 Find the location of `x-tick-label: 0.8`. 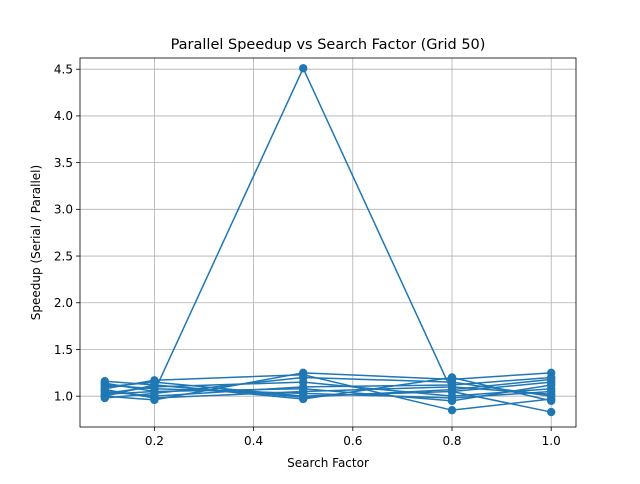

x-tick-label: 0.8 is located at coordinates (451, 441).